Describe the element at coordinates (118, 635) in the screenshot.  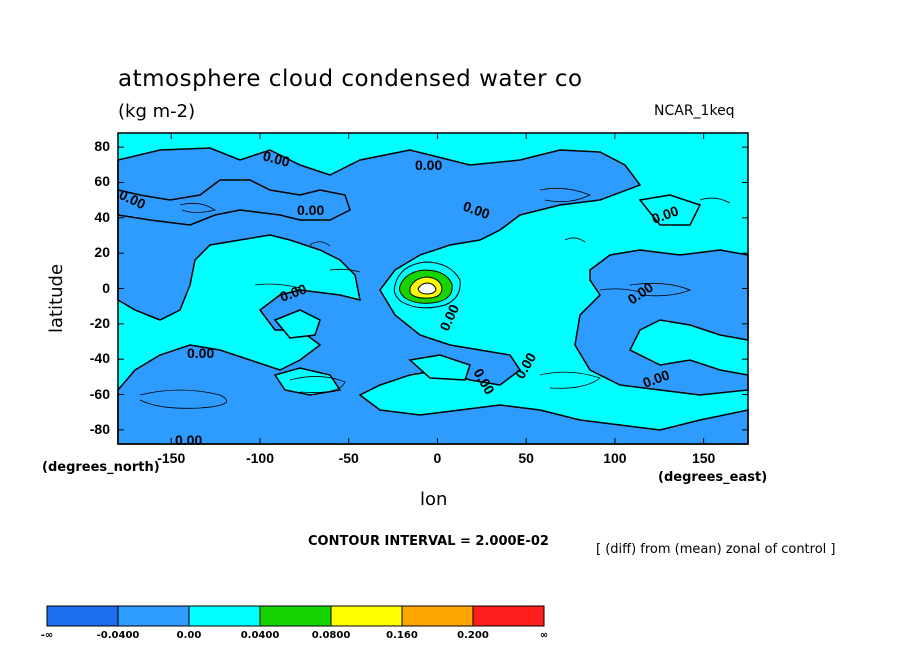
I see `colorbar-label: -0.0400` at that location.